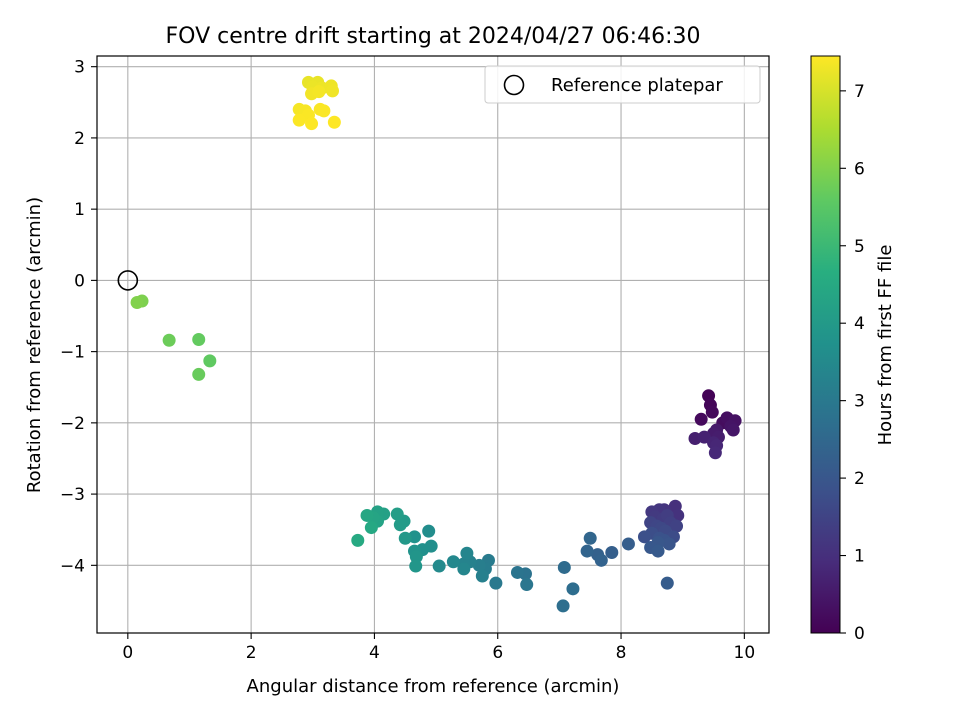 This screenshot has height=724, width=960. I want to click on colorbar-tick-label: 3, so click(859, 402).